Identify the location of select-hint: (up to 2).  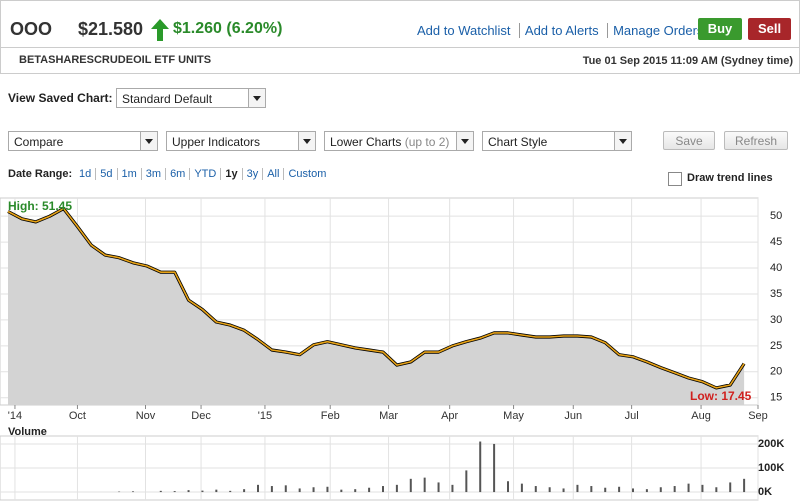
(427, 142).